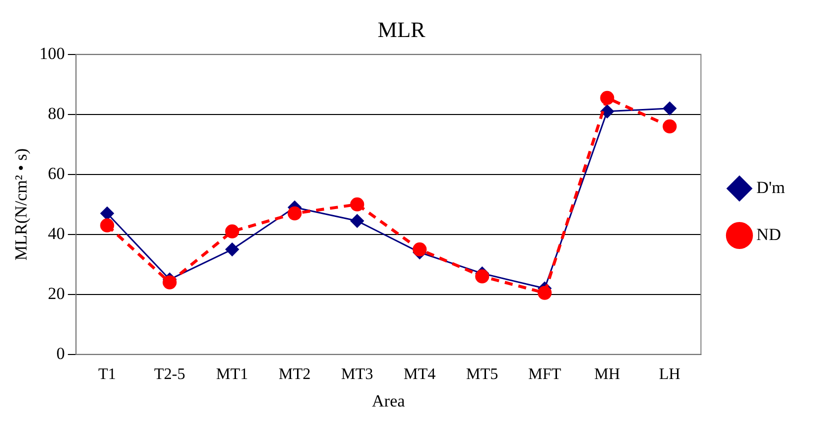 The width and height of the screenshot is (813, 424). What do you see at coordinates (768, 234) in the screenshot?
I see `legend-label: ND` at bounding box center [768, 234].